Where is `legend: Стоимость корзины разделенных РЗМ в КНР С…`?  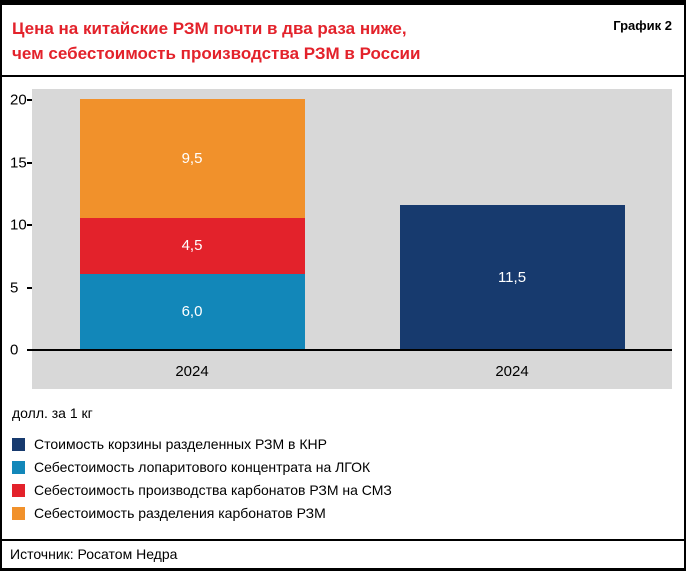
legend: Стоимость корзины разделенных РЗМ в КНР С… is located at coordinates (343, 478).